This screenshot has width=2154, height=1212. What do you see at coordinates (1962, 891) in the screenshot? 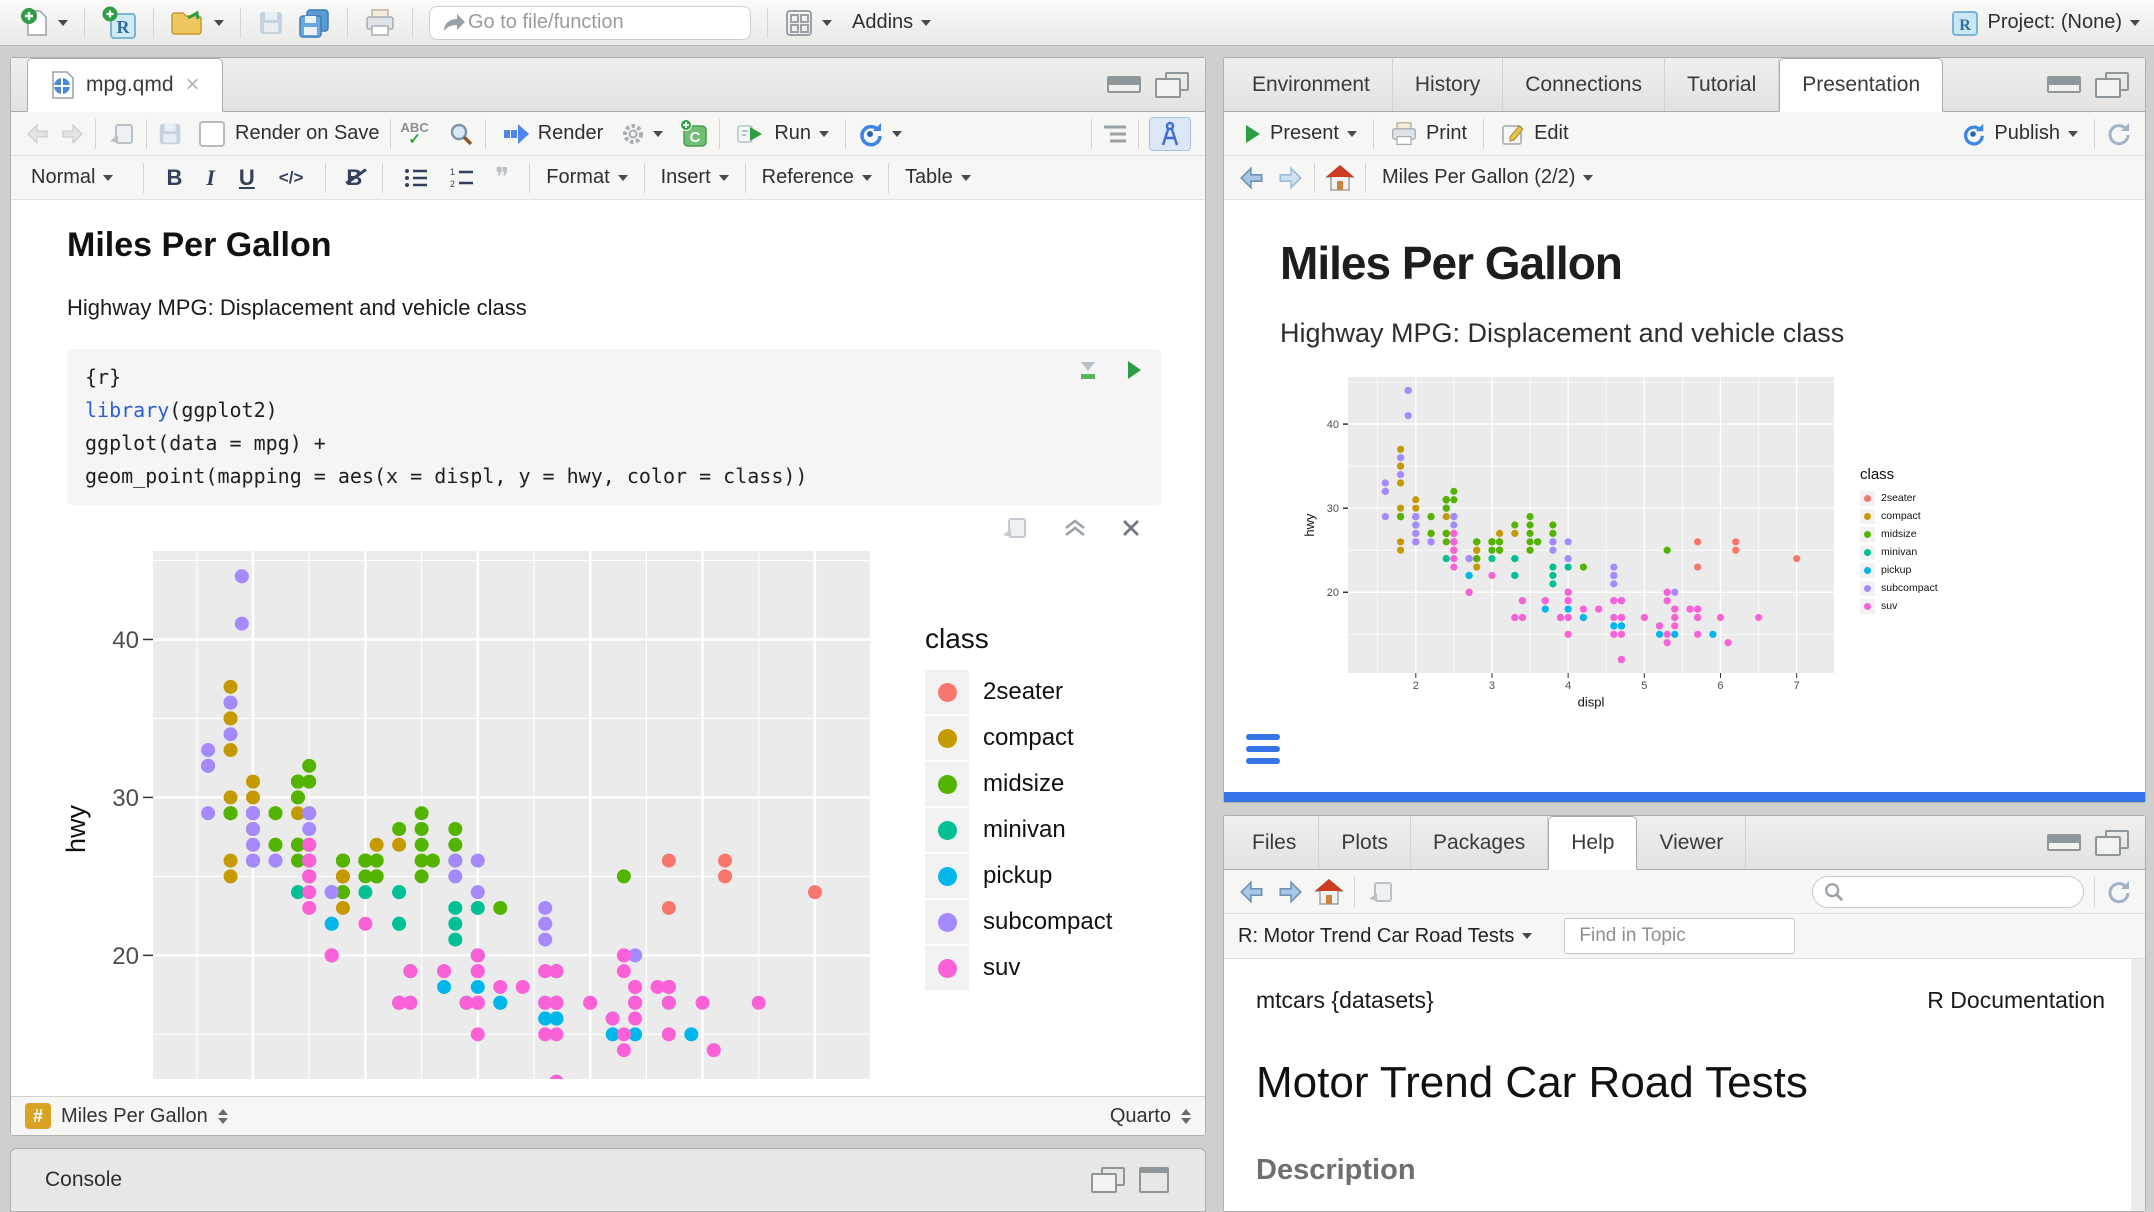
I see `help-search-input` at bounding box center [1962, 891].